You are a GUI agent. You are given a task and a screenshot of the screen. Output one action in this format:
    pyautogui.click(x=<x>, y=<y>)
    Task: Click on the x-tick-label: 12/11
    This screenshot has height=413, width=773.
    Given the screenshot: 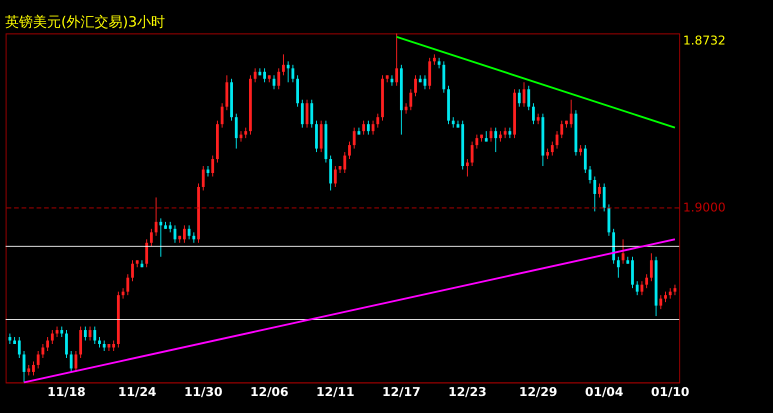 What is the action you would take?
    pyautogui.click(x=335, y=392)
    